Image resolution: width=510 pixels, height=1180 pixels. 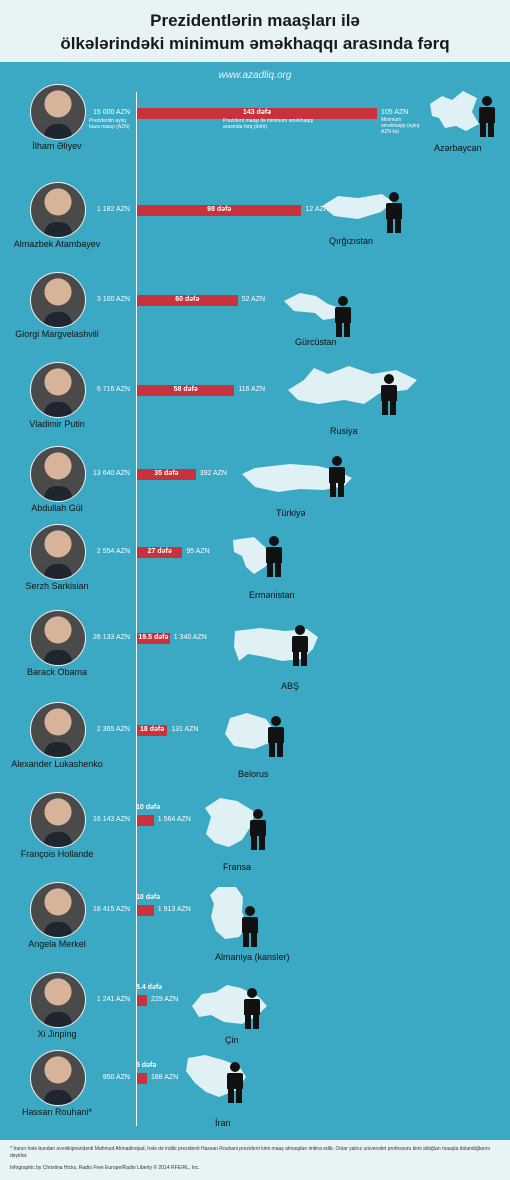 I want to click on min-salary-label: 392 AZN, so click(x=213, y=473).